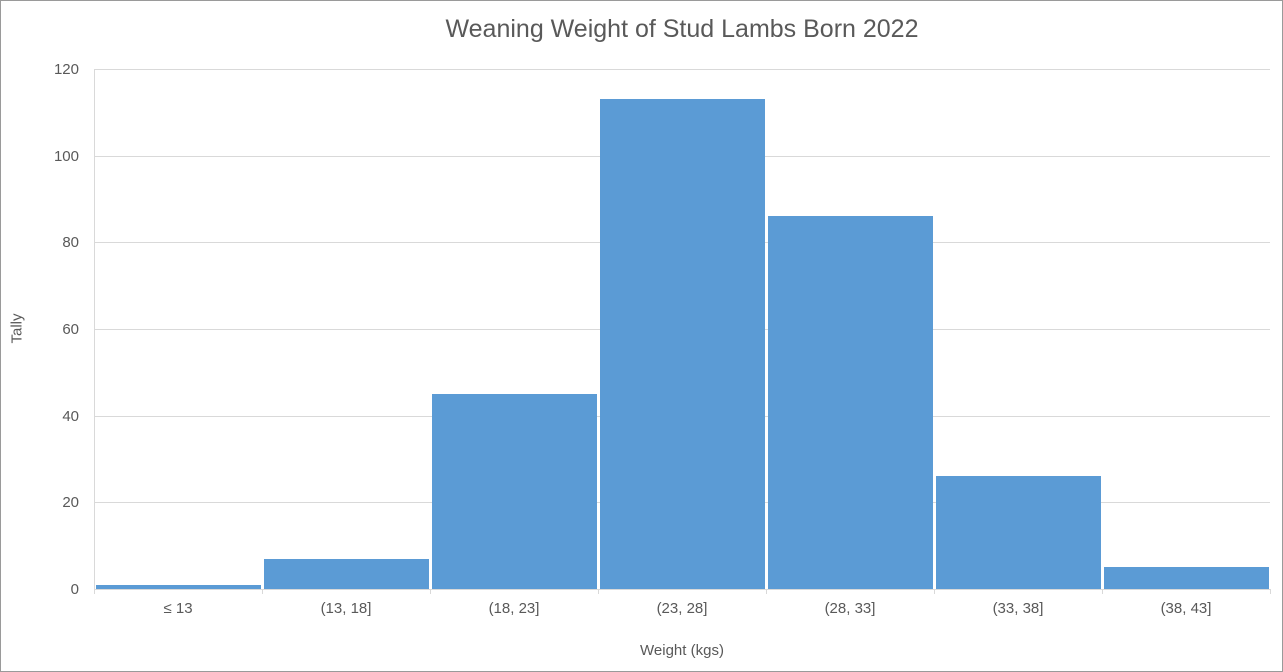 This screenshot has width=1283, height=672. I want to click on x-tick-label: (28, 33], so click(850, 608).